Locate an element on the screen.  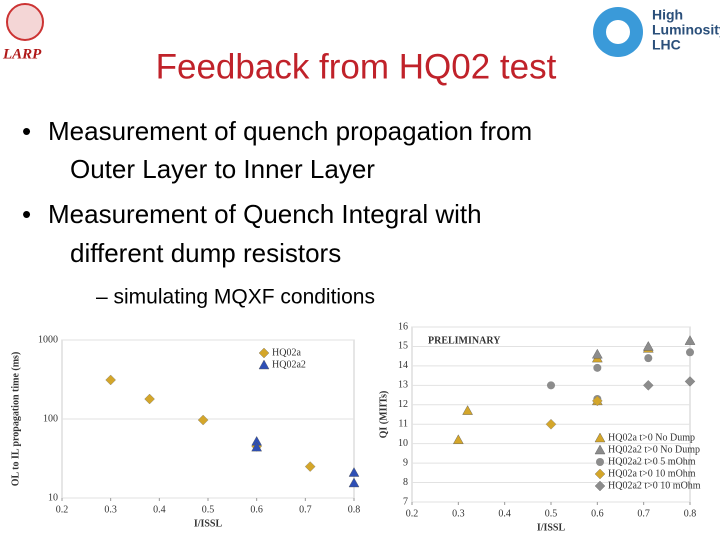
y-tick-label: 14 is located at coordinates (403, 365).